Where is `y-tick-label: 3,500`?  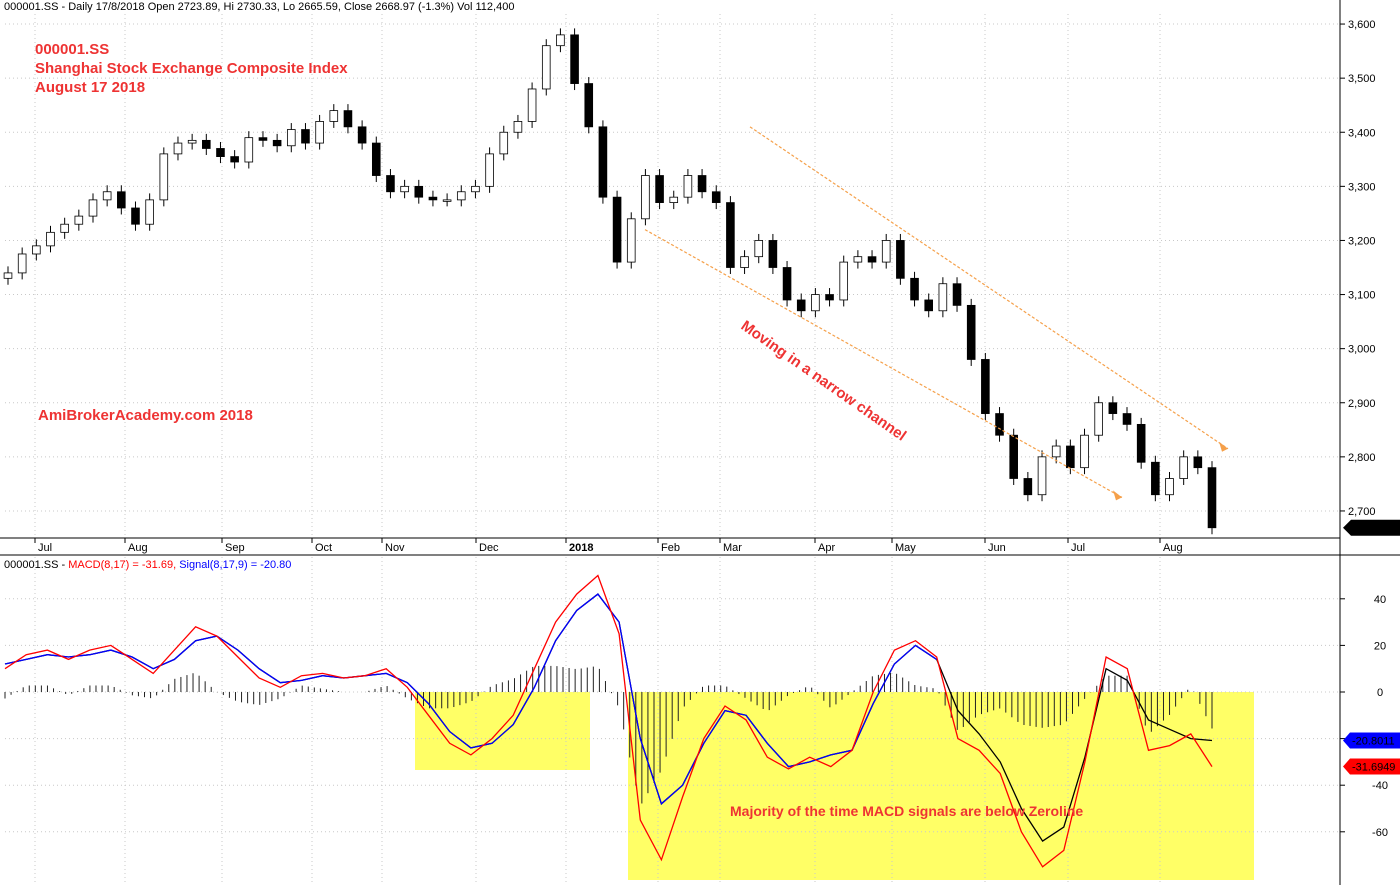 y-tick-label: 3,500 is located at coordinates (1362, 79).